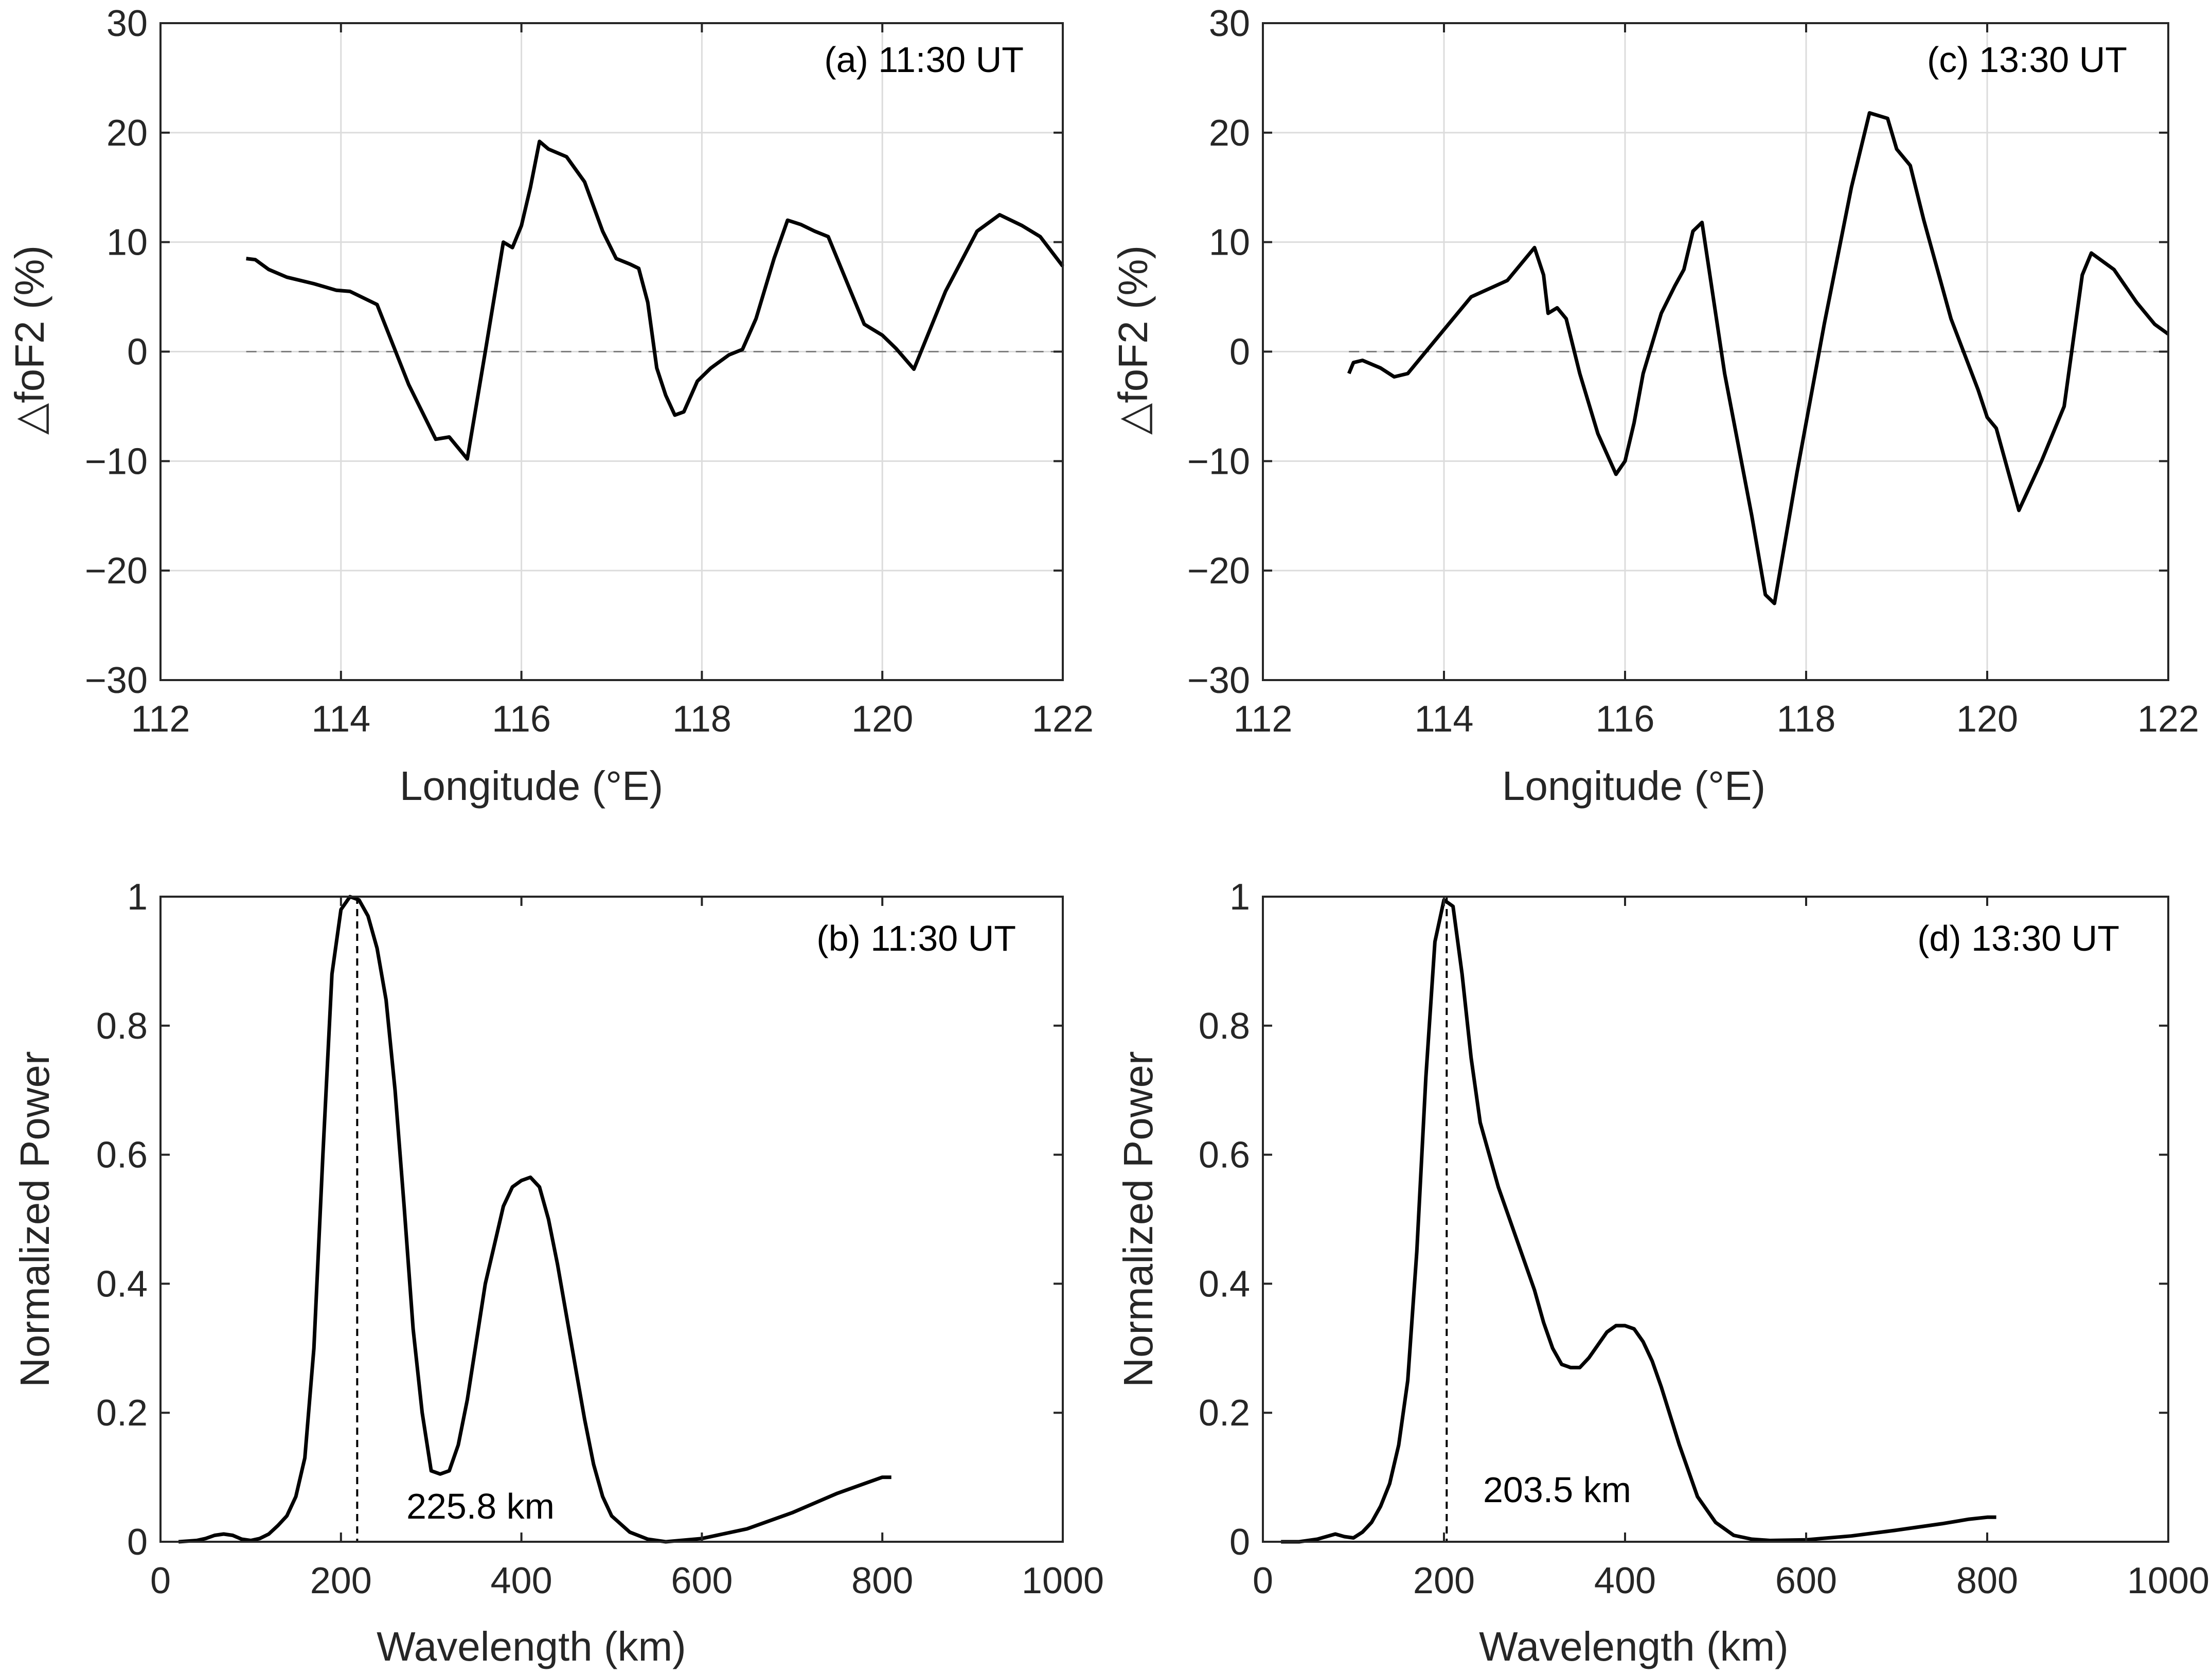  I want to click on panel-c-ytick-label-3: 0, so click(1239, 352).